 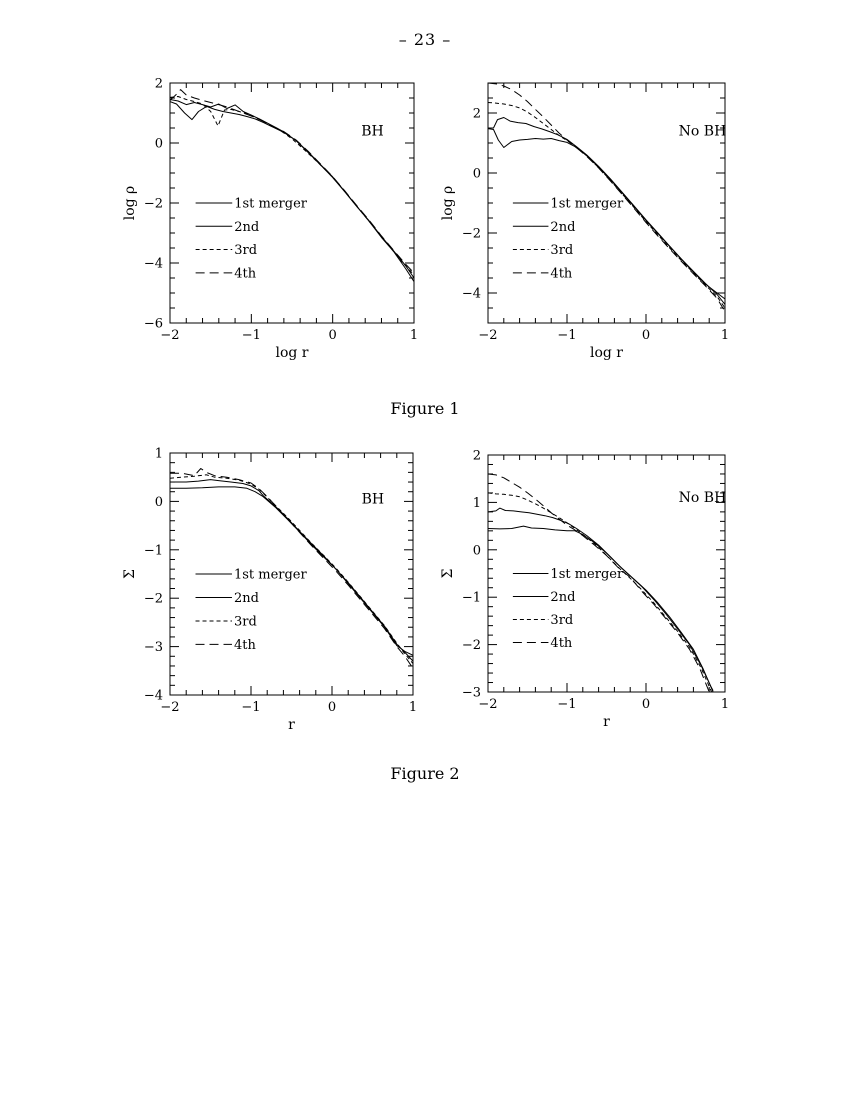 I want to click on panel-fig2-bh: −2 −1 0 1 −4 −3 −2 −1 0 1 r Σ BH 1st merger 2nd 3rd 4th, so click(x=269, y=590).